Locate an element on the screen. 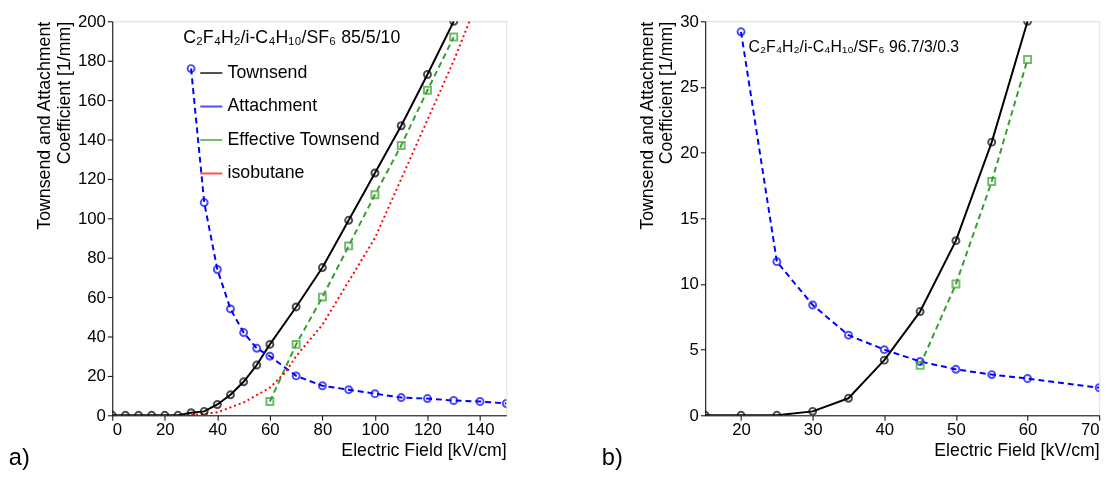 This screenshot has height=478, width=1112. y-tick-label: 160 is located at coordinates (91, 100).